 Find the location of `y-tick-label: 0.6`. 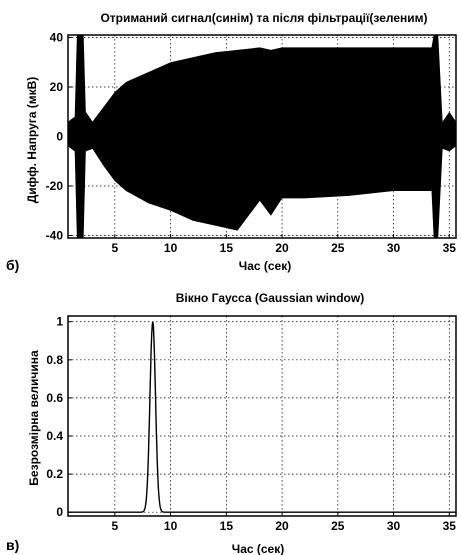

y-tick-label: 0.6 is located at coordinates (54, 398).